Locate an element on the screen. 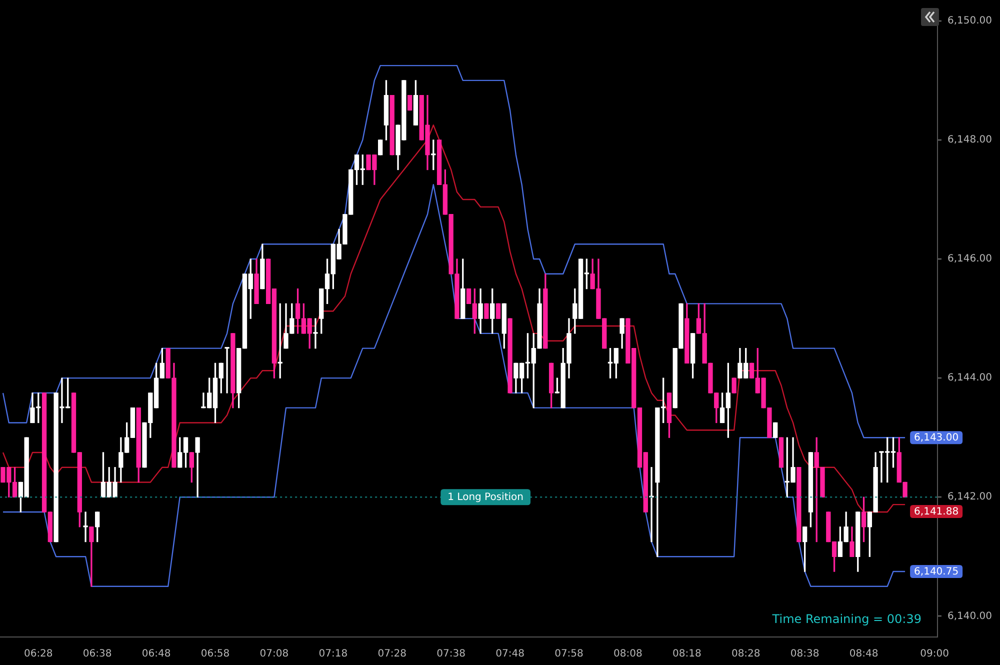 Image resolution: width=1000 pixels, height=665 pixels. y-tick-label: 6,140.00 is located at coordinates (969, 616).